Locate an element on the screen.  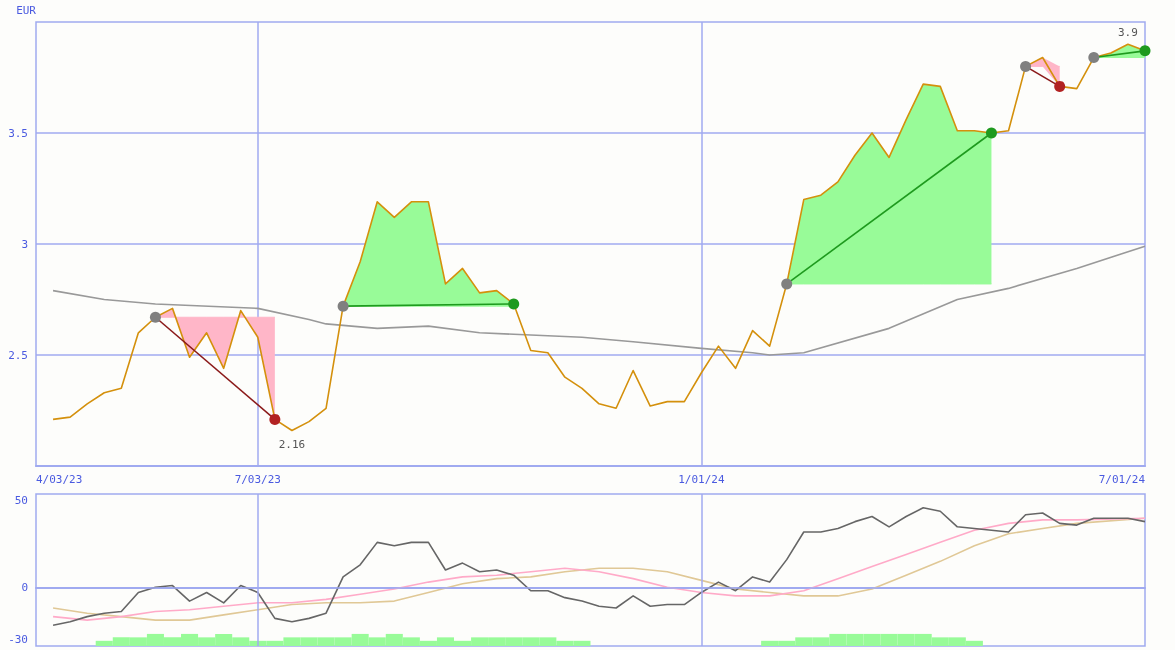
x-tick-label: 7/03/23 is located at coordinates (257, 479).